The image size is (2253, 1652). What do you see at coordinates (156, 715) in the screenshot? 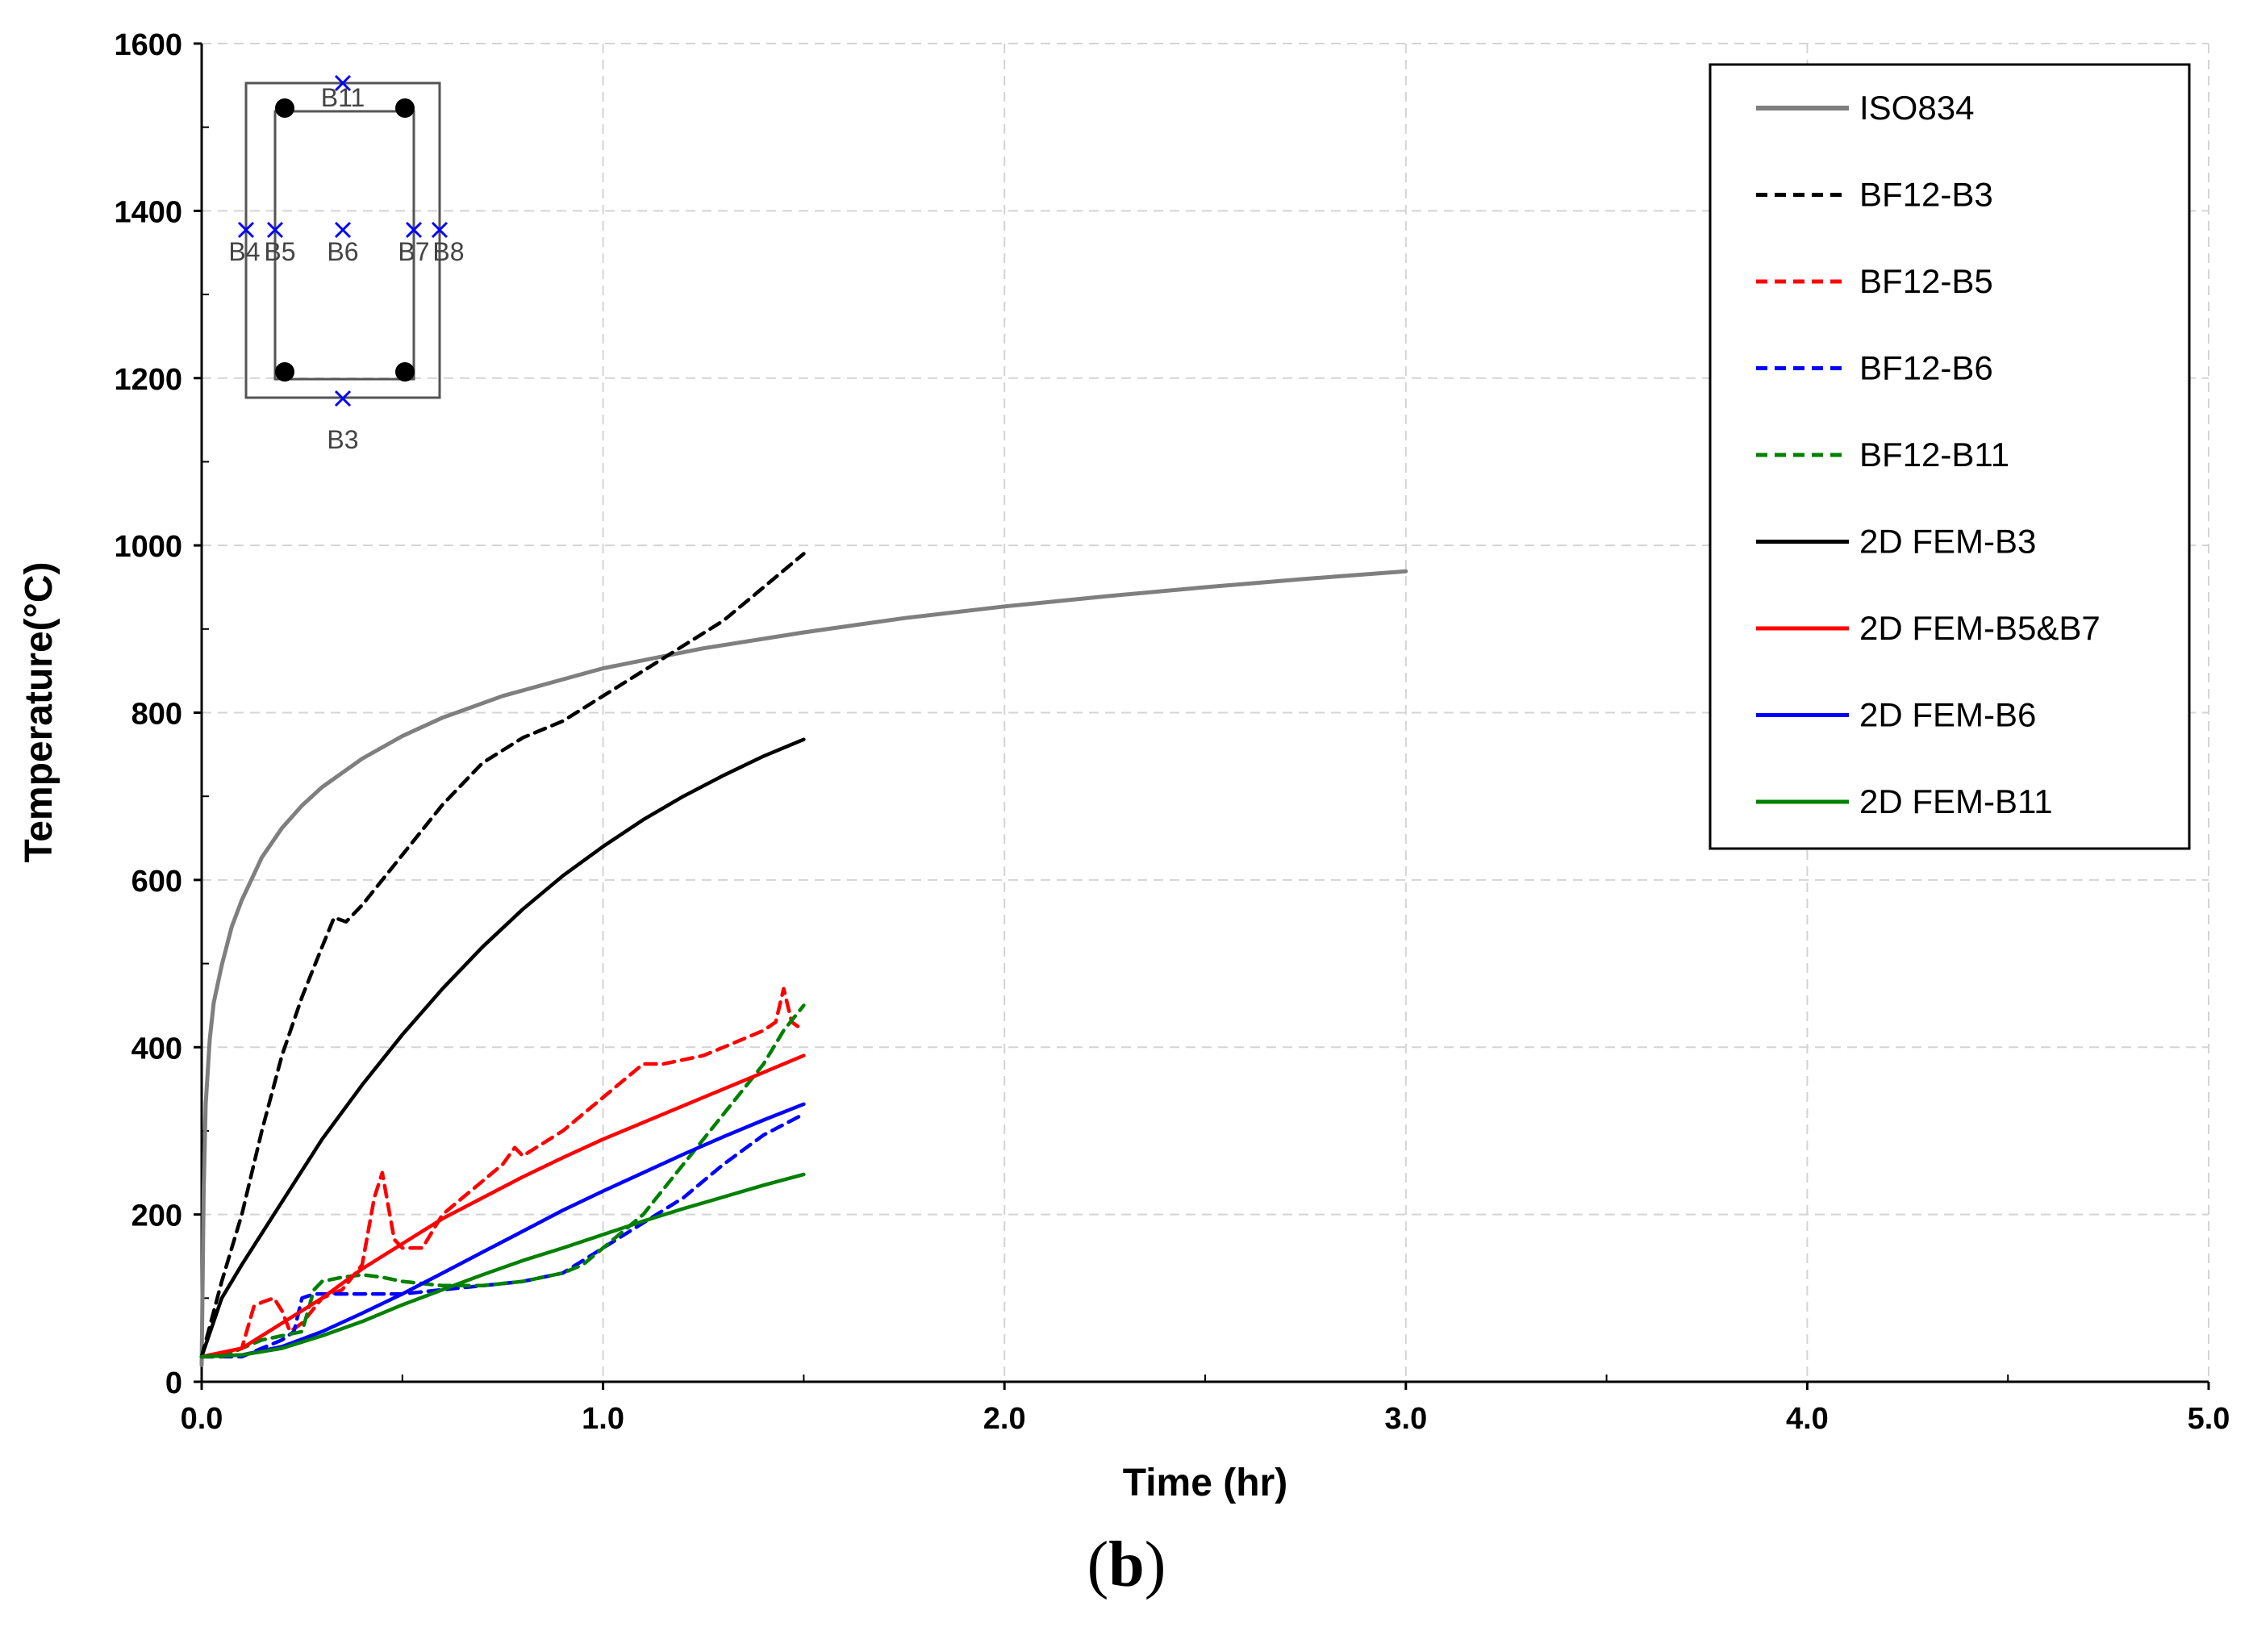
I see `y-tick-label: 800` at bounding box center [156, 715].